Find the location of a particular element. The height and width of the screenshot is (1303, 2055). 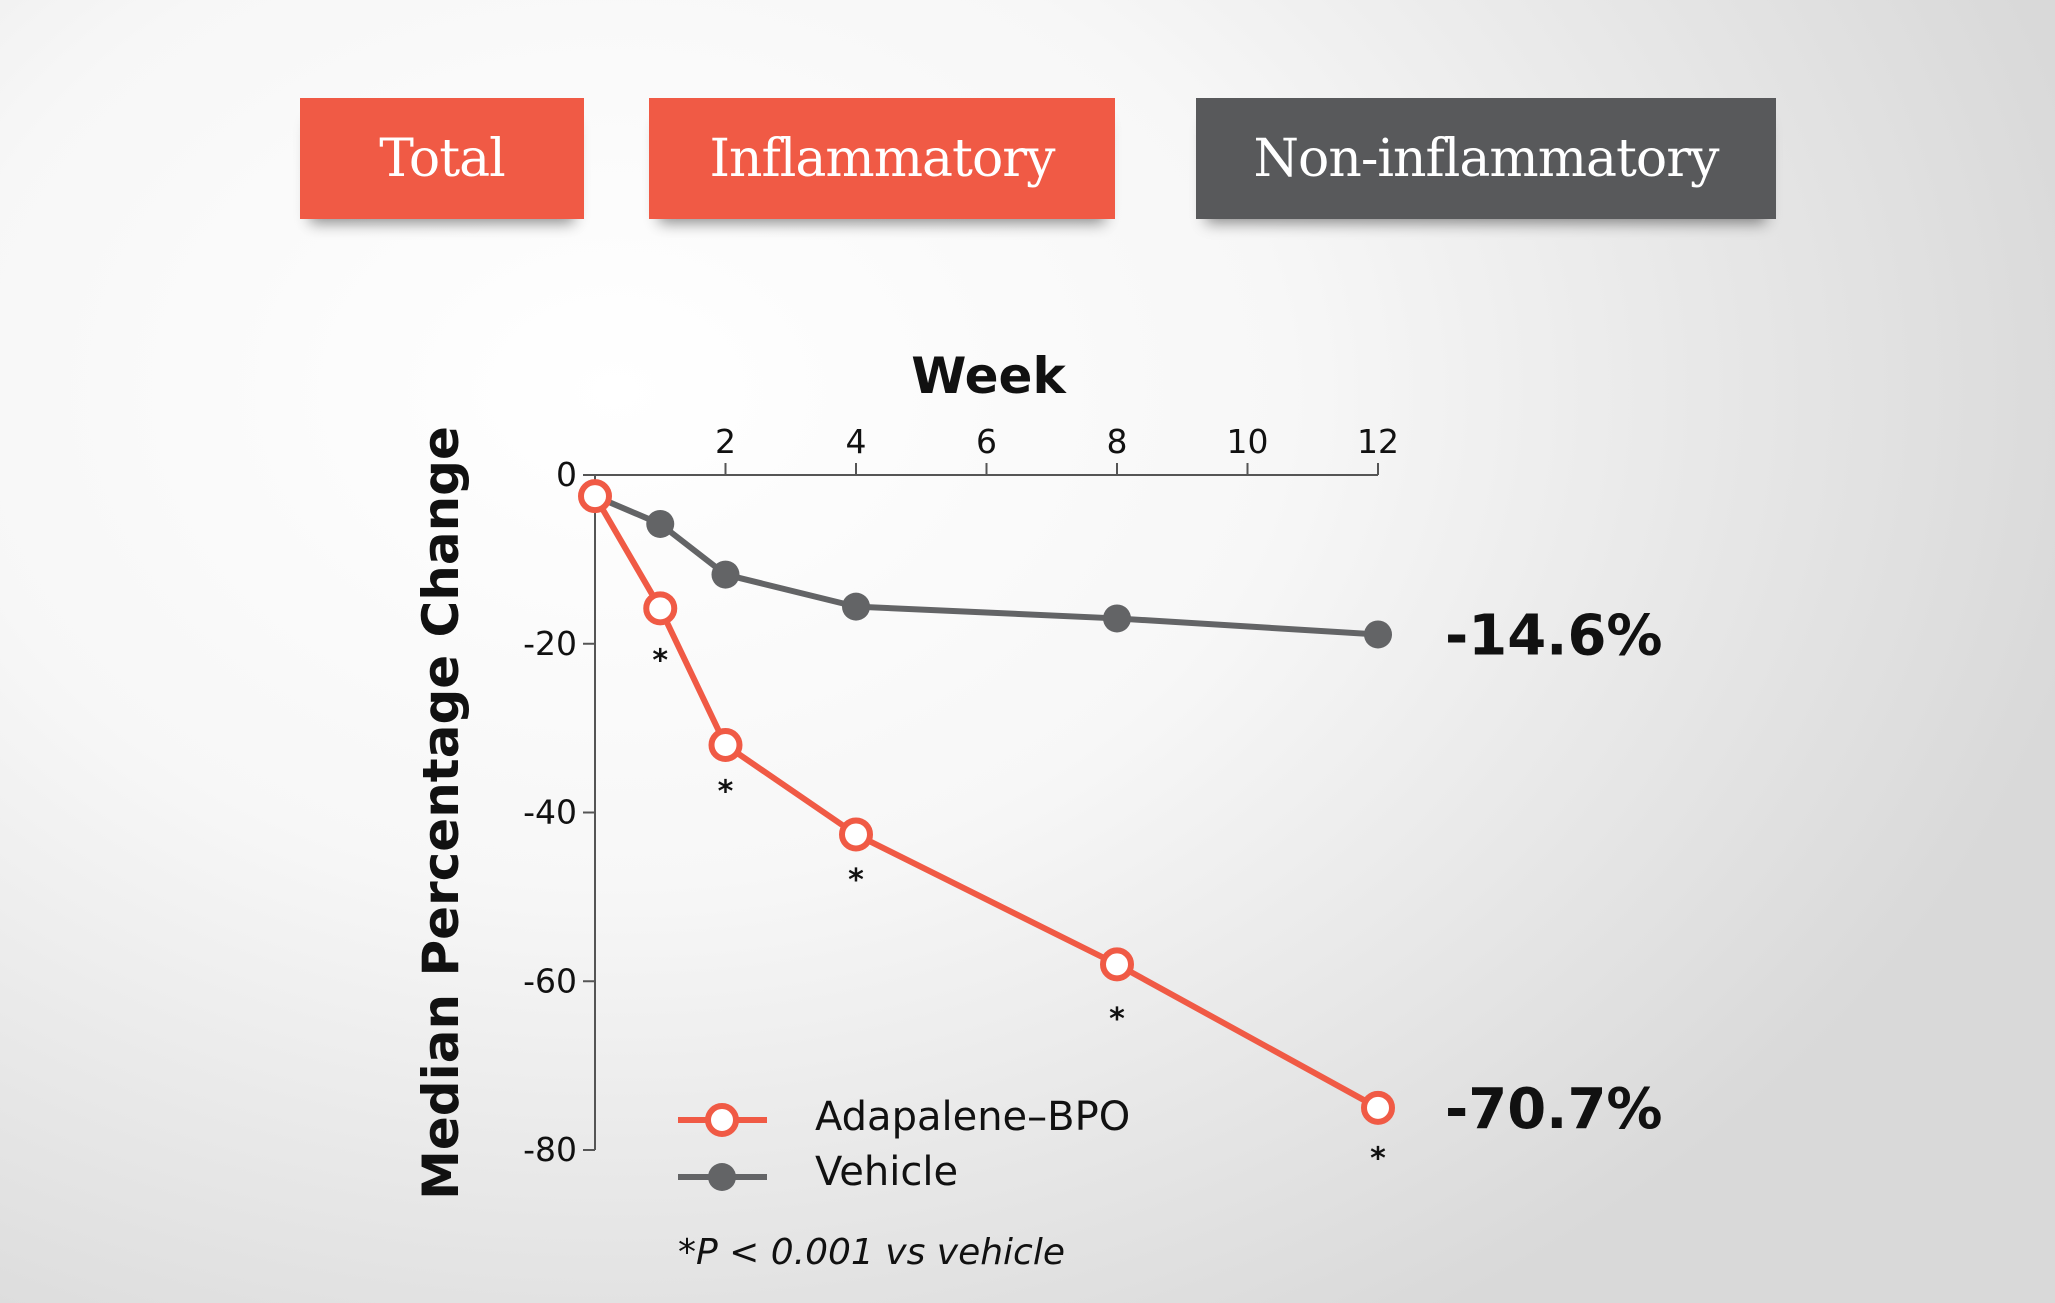

footnote: *P < 0.001 vs vehicle is located at coordinates (871, 1252).